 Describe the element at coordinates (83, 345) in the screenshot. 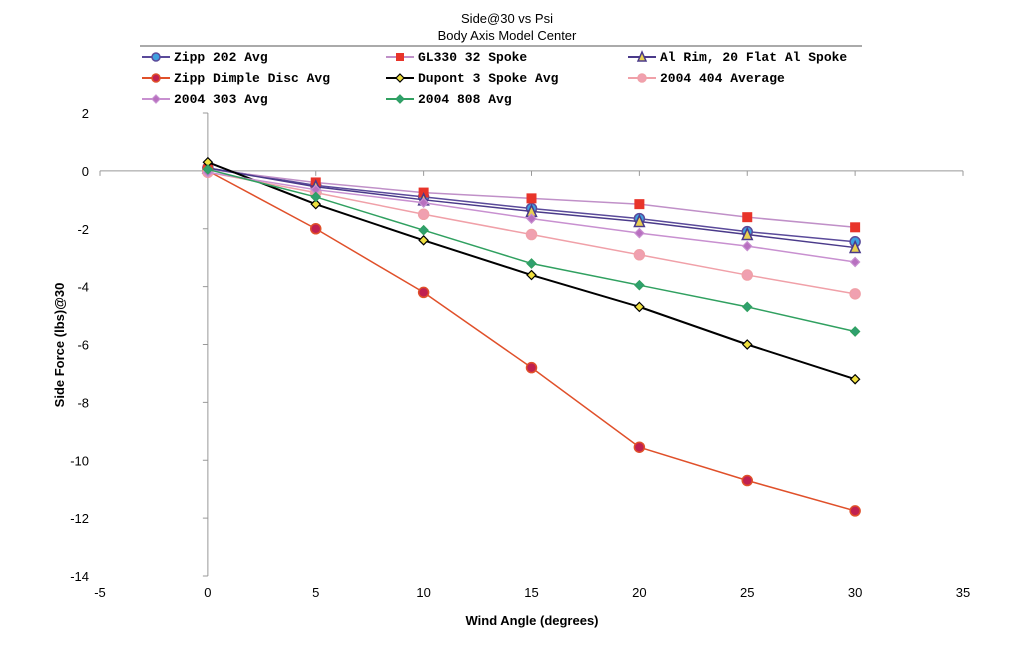

I see `y-tick-label: -6` at that location.